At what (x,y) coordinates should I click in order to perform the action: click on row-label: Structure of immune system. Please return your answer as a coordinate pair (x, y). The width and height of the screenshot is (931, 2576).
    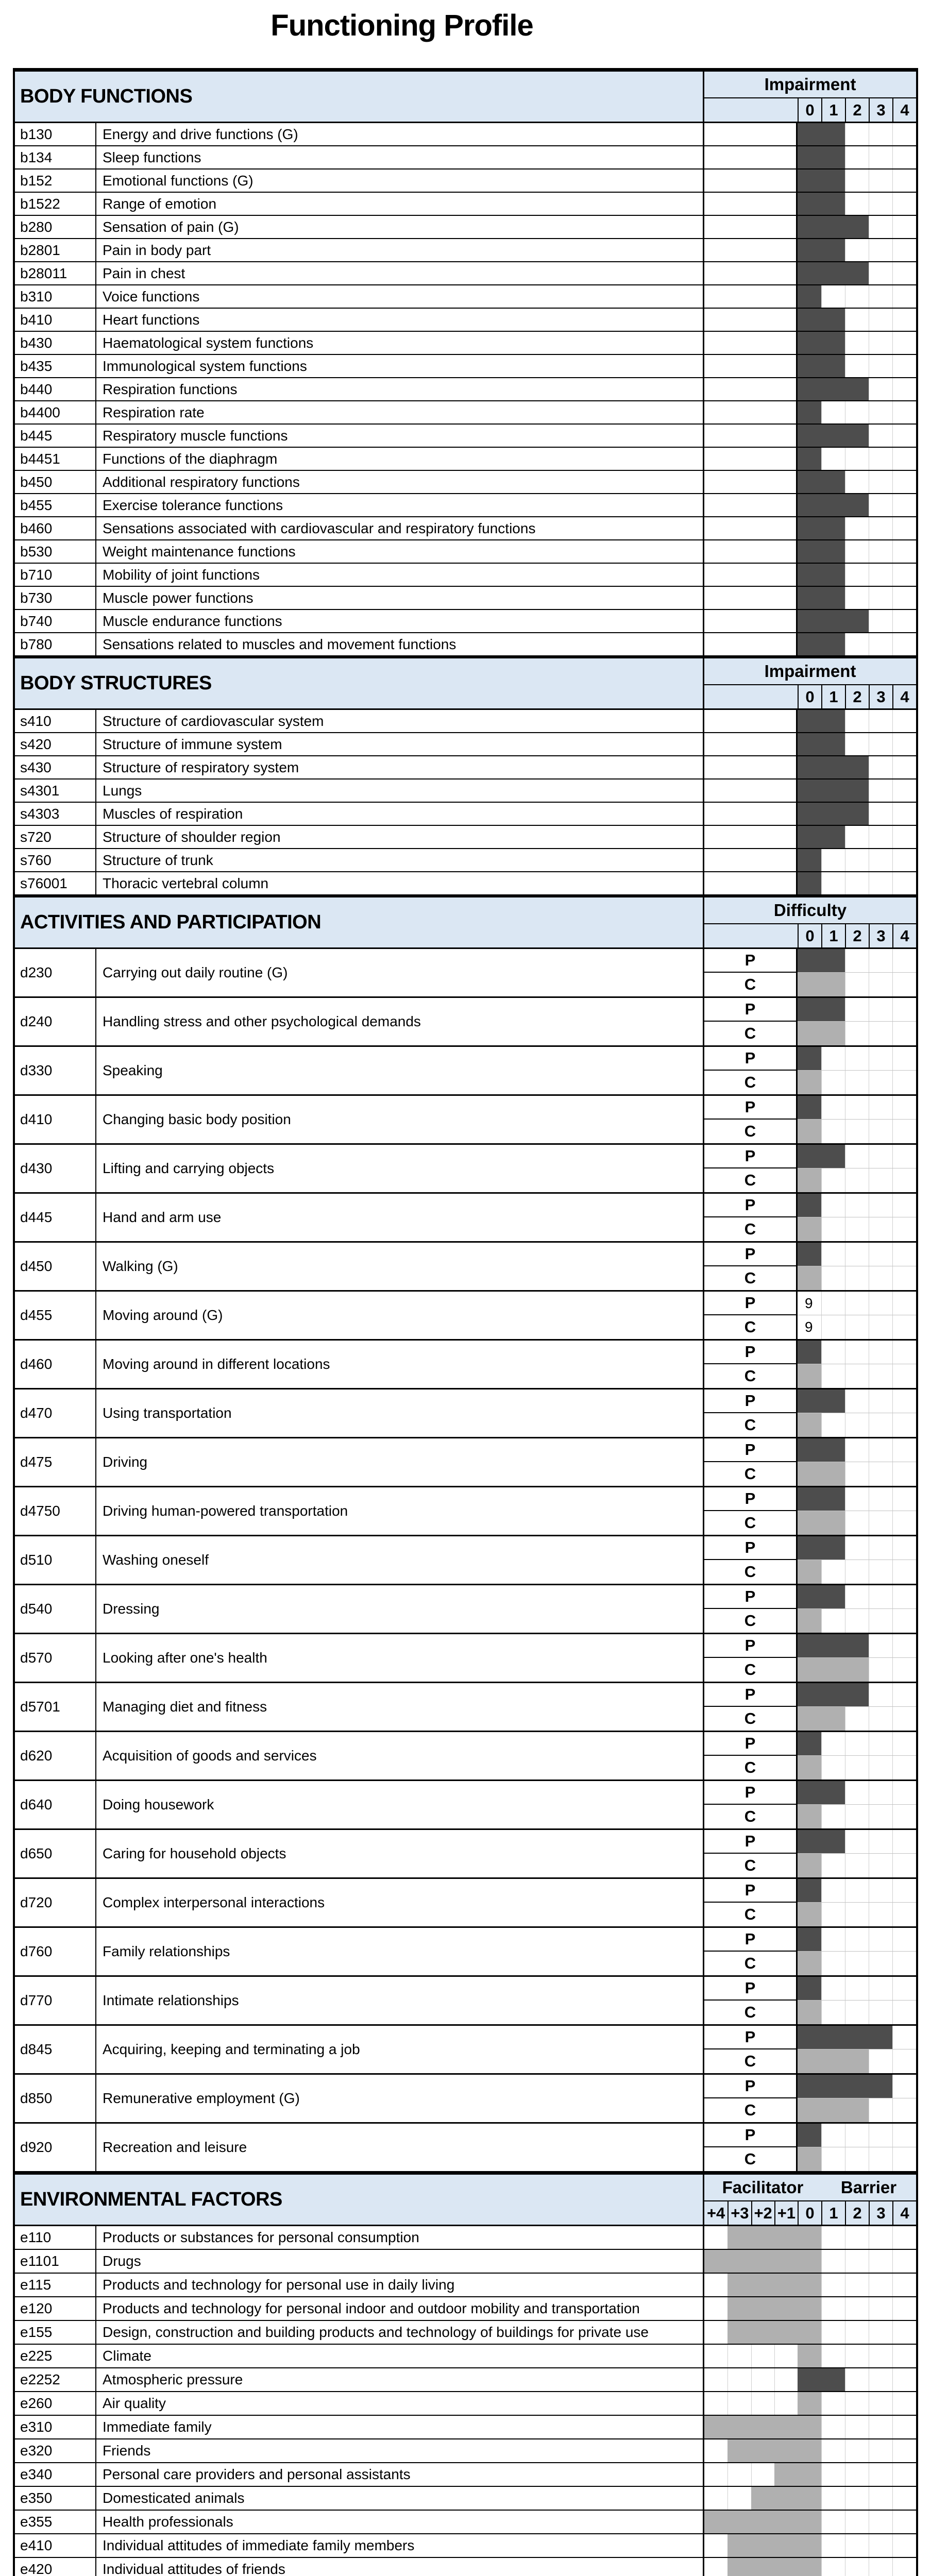
    Looking at the image, I should click on (400, 744).